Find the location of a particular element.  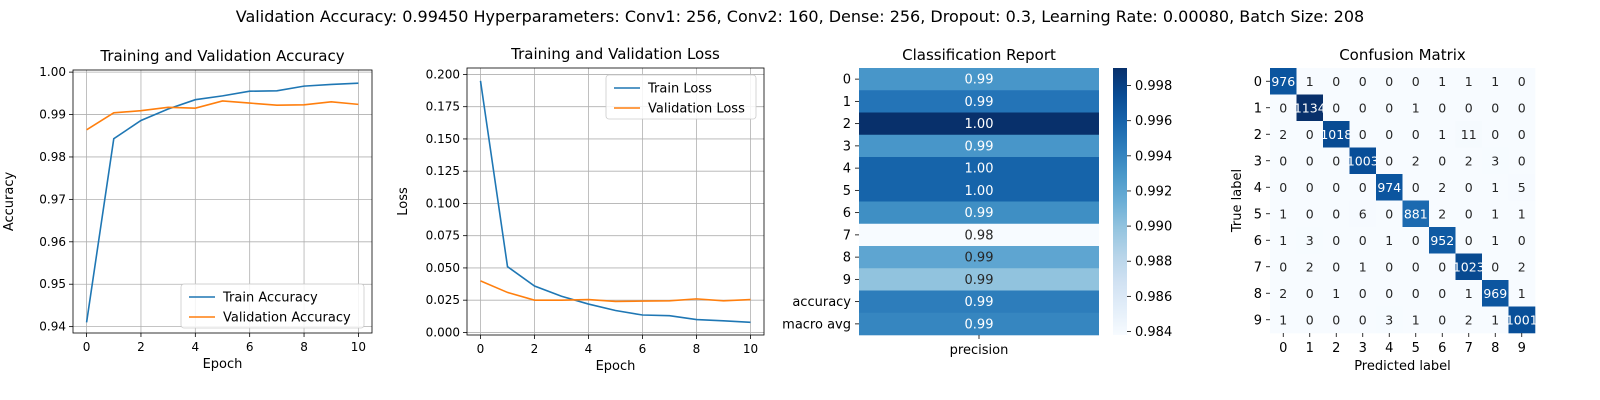

x-tick-label: 8 is located at coordinates (1495, 348).